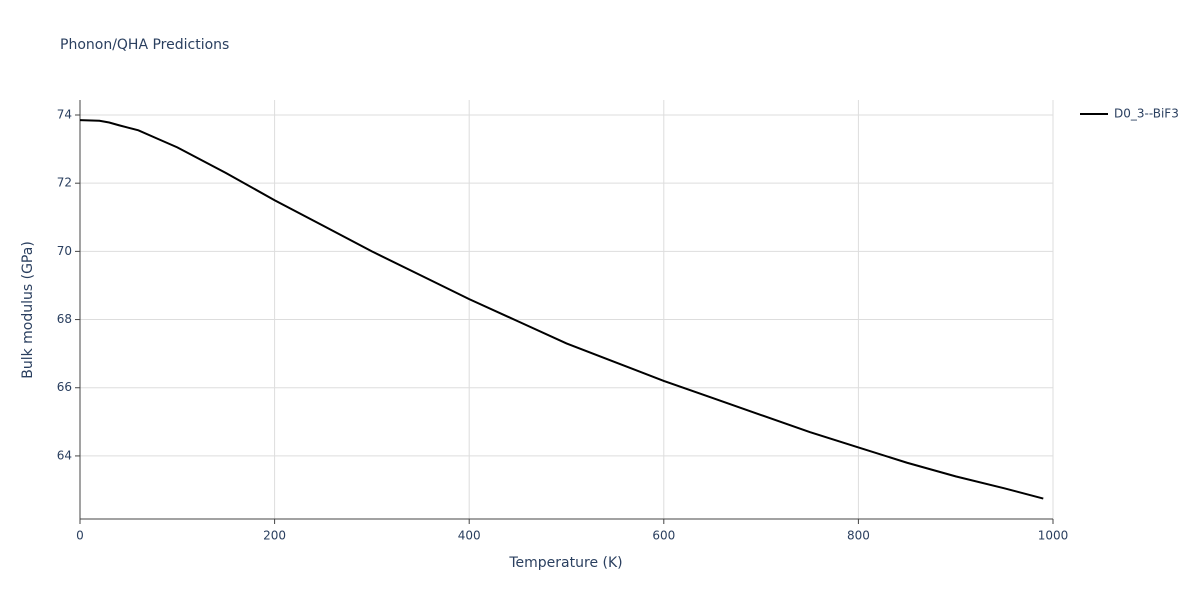 The width and height of the screenshot is (1200, 600). I want to click on chart-title: Phonon/QHA Predictions, so click(144, 45).